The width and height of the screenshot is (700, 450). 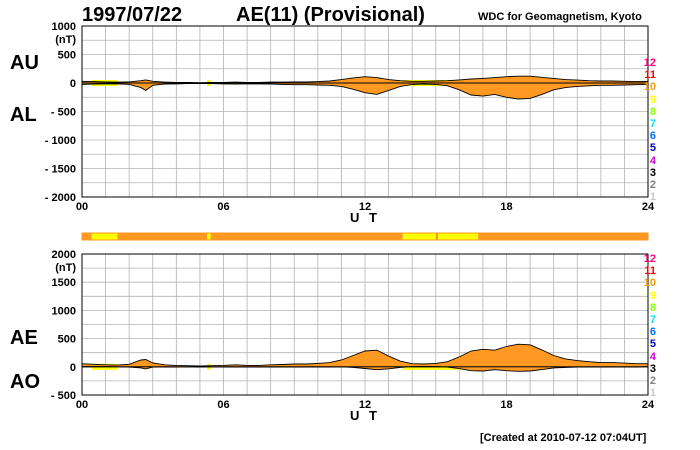 I want to click on station-count-legend-top: 12 11 10 9 8 7 6 5 4 3 2 1, so click(x=646, y=130).